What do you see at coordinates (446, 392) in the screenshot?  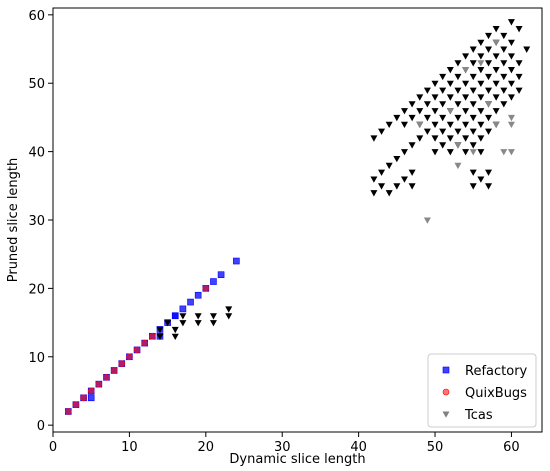 I see `quixbugs-legend-marker` at bounding box center [446, 392].